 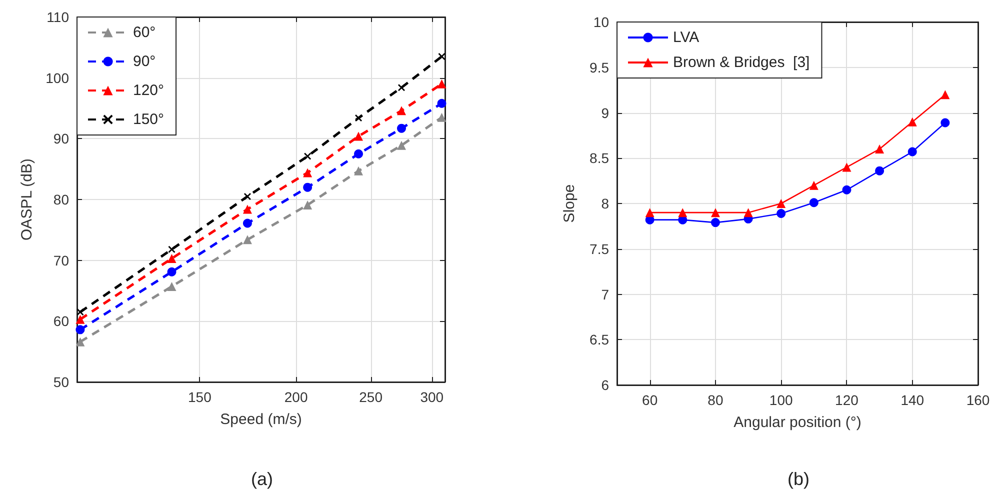 I want to click on y-tick-label: 10, so click(x=601, y=22).